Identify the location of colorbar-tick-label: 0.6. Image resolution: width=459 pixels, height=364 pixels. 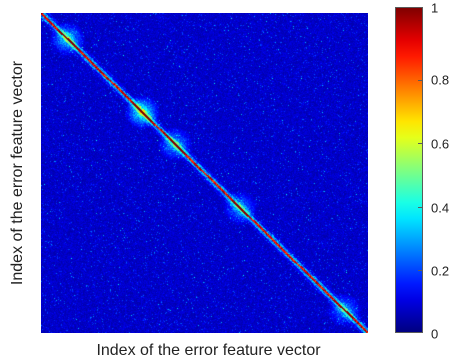
(440, 144).